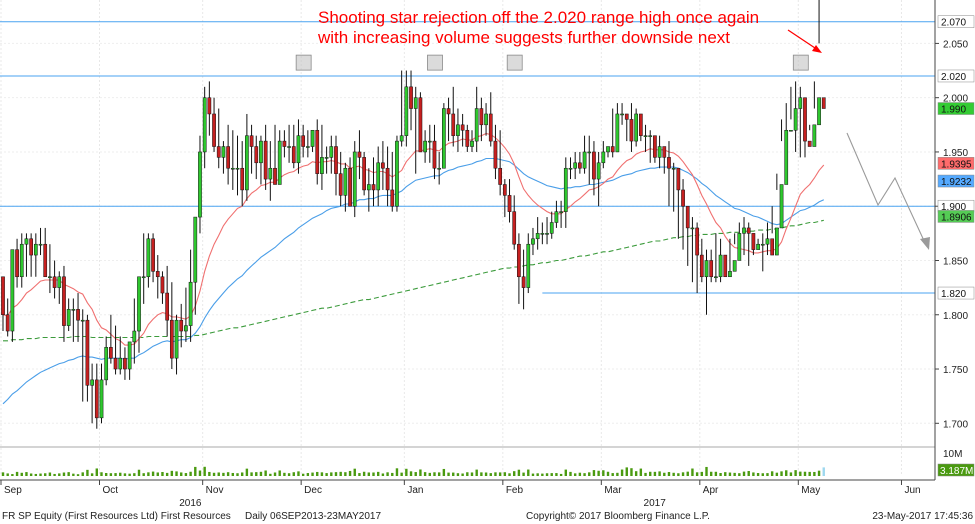 The height and width of the screenshot is (524, 975). What do you see at coordinates (303, 62) in the screenshot?
I see `top-marker-box` at bounding box center [303, 62].